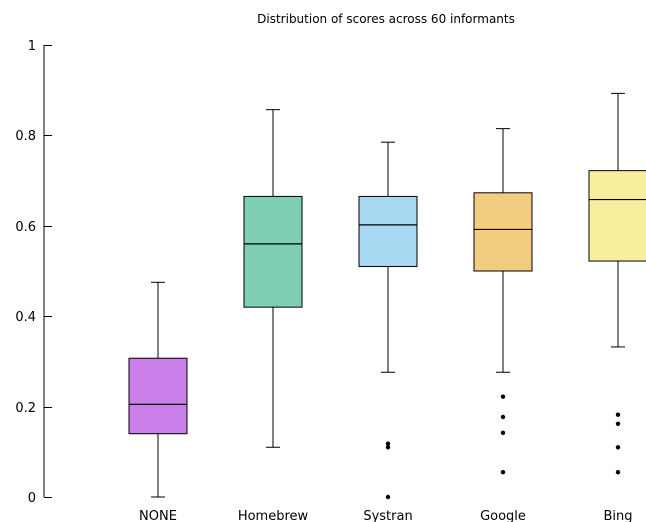 This screenshot has height=522, width=646. I want to click on x-tick-label: NONE, so click(158, 515).